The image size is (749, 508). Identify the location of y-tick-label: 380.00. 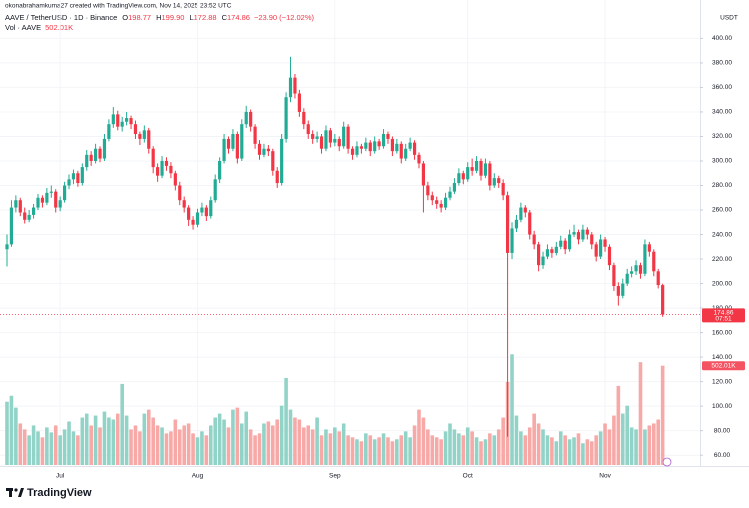
(722, 63).